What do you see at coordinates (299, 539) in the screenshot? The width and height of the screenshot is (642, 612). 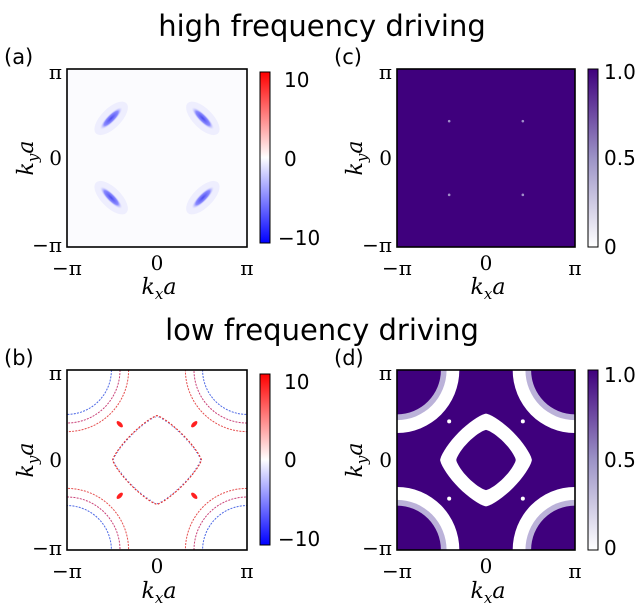 I see `cbar-tick-bottom-b: −10` at bounding box center [299, 539].